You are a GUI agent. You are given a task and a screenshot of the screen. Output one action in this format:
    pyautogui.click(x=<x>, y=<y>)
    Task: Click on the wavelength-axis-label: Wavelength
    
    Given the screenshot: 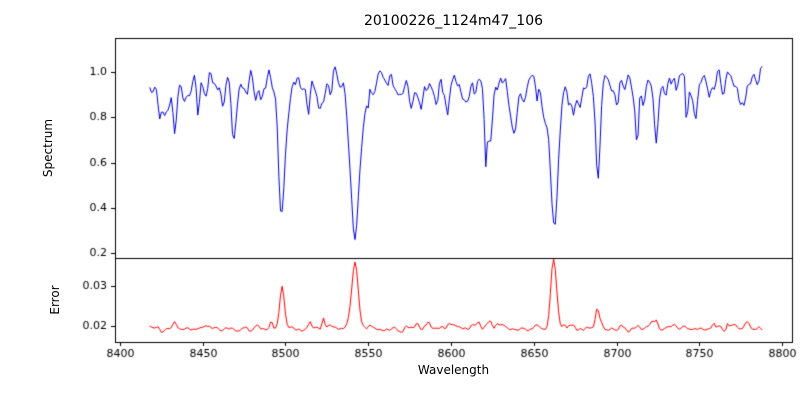 What is the action you would take?
    pyautogui.click(x=453, y=370)
    